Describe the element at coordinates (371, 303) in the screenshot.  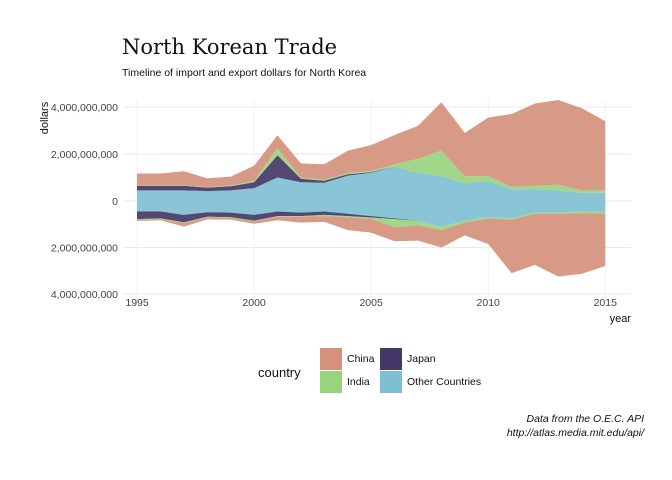
I see `x-tick-label: 2005` at that location.